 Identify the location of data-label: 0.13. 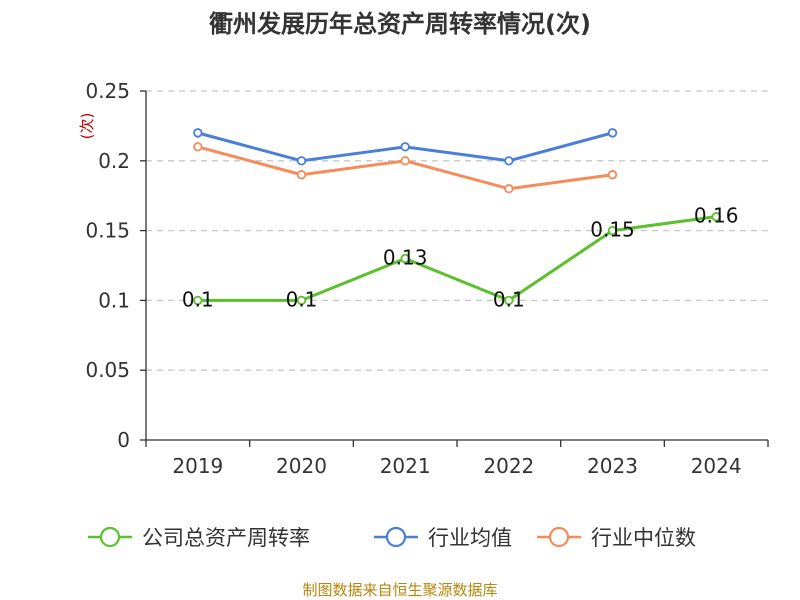
(405, 258).